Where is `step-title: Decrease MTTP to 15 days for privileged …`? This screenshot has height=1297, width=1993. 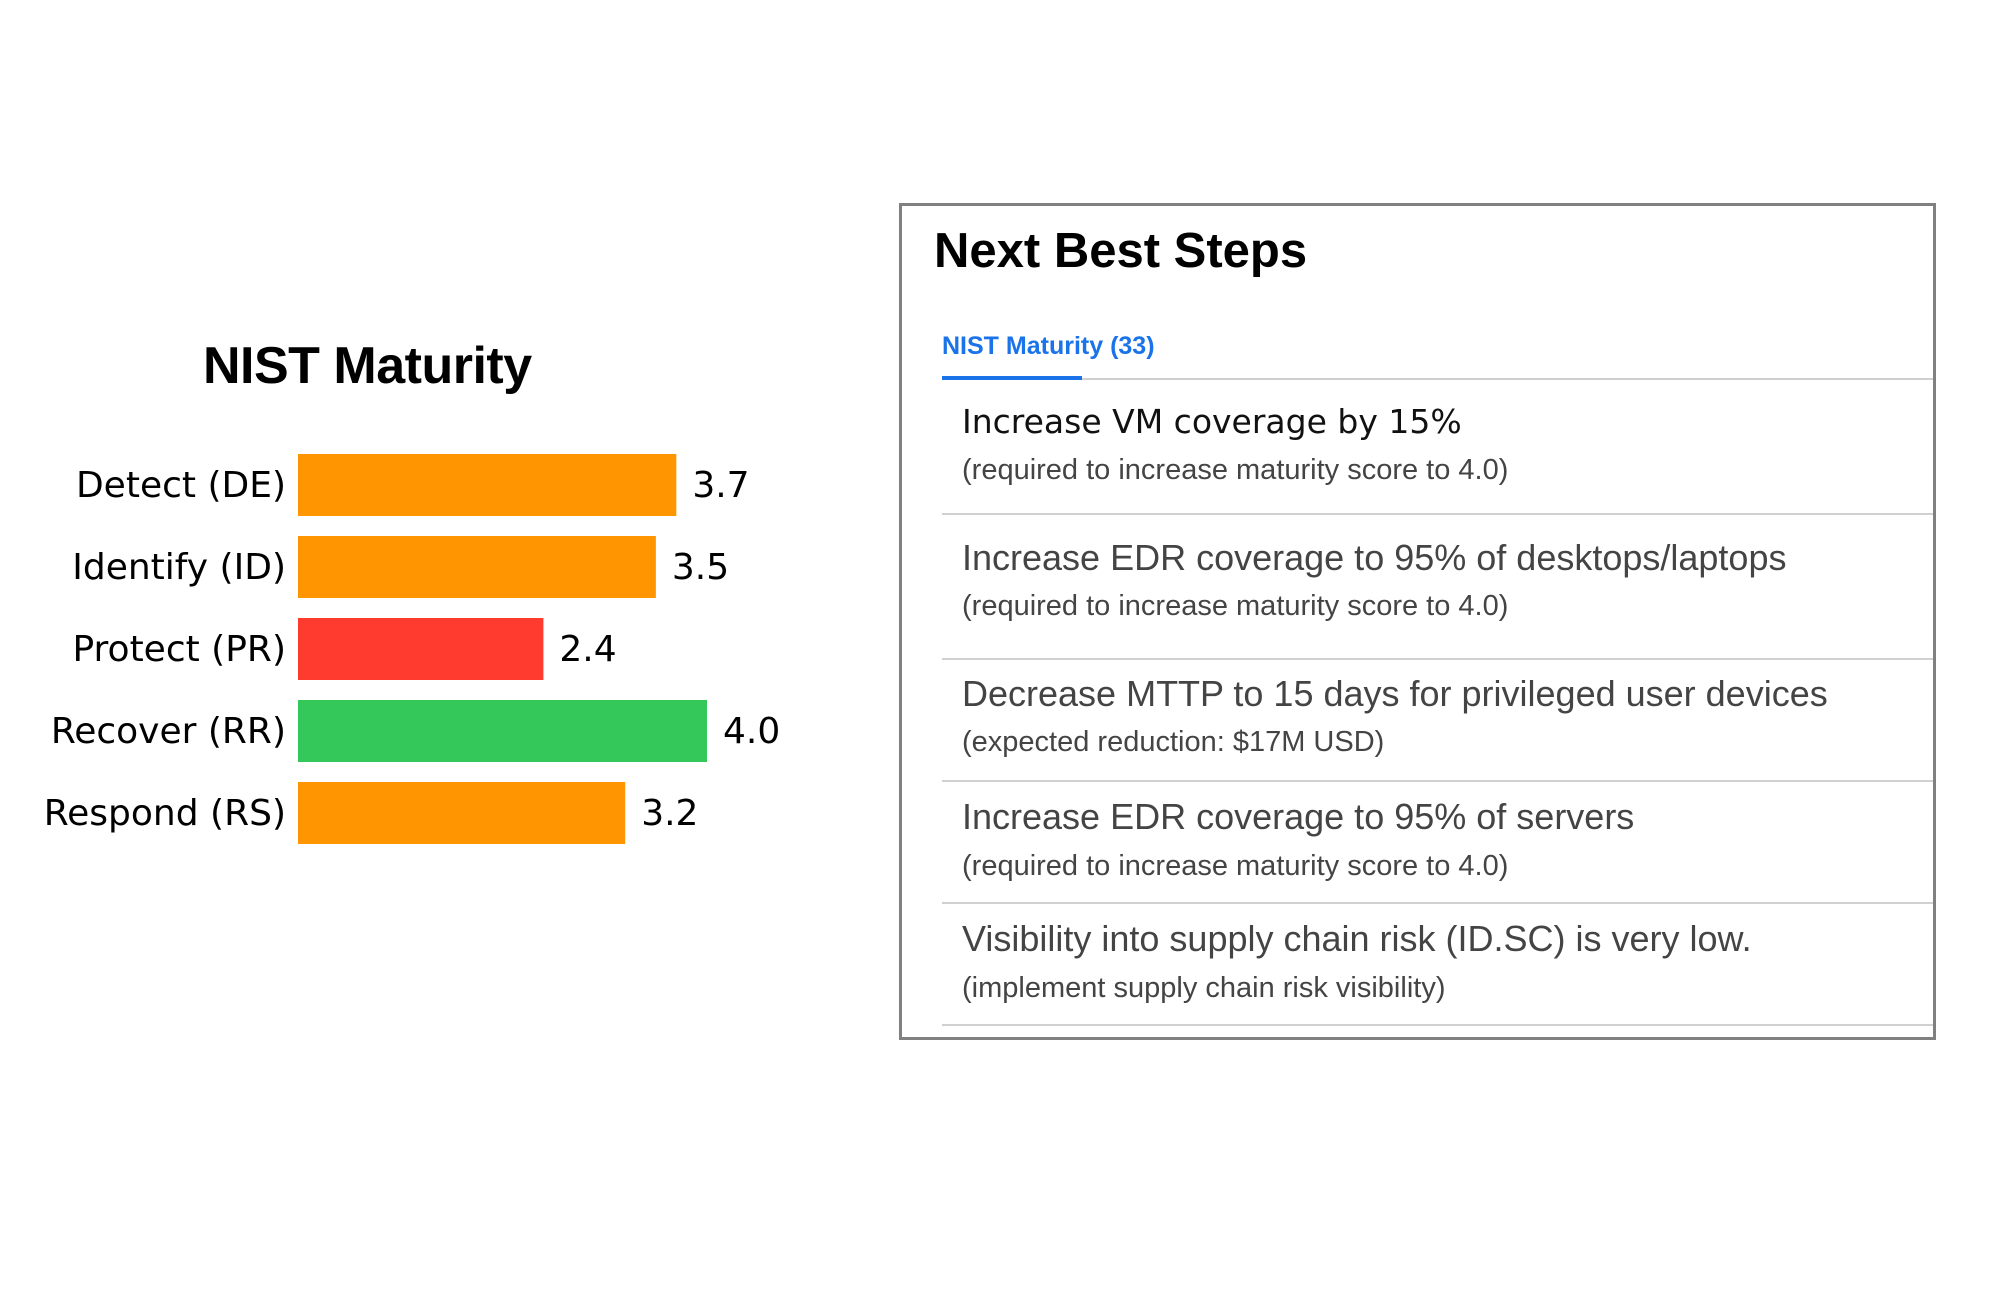 step-title: Decrease MTTP to 15 days for privileged … is located at coordinates (1395, 693).